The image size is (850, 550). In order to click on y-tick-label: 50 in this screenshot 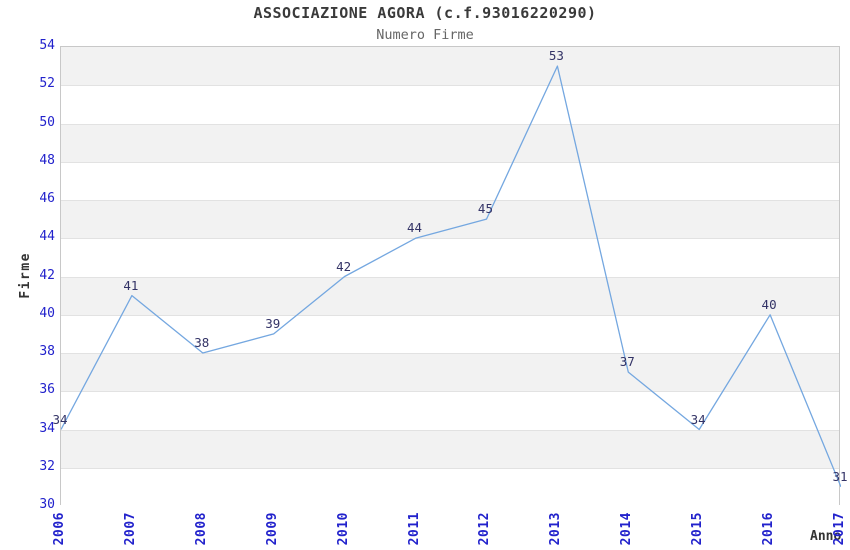, I will do `click(47, 122)`.